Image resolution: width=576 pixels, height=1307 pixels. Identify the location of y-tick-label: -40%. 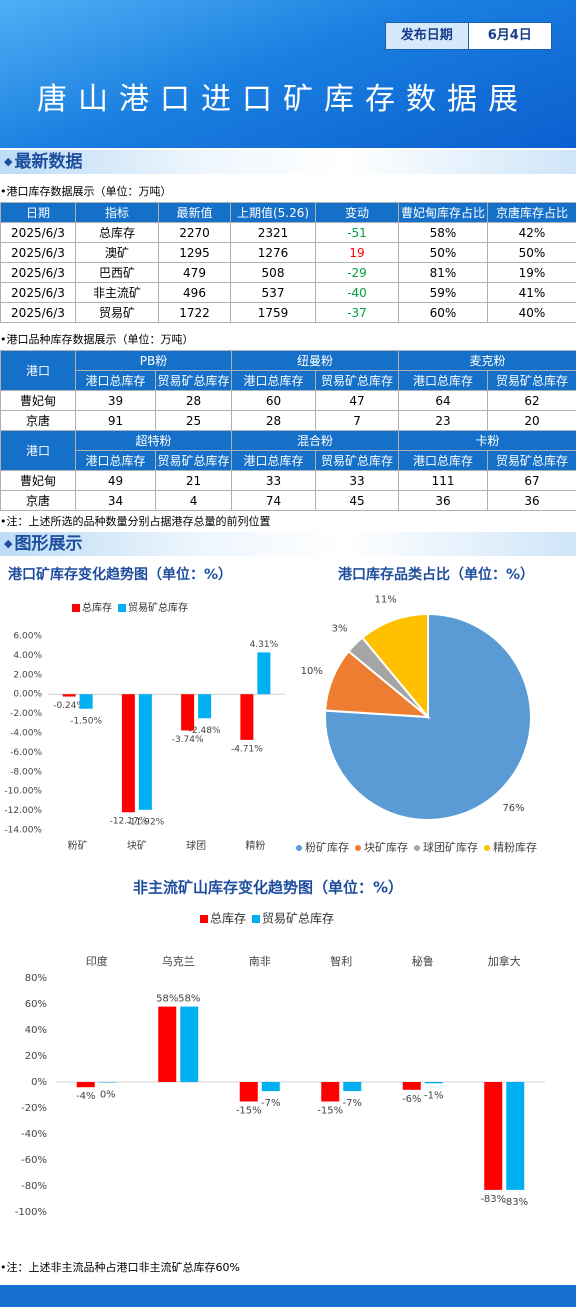
(34, 1134).